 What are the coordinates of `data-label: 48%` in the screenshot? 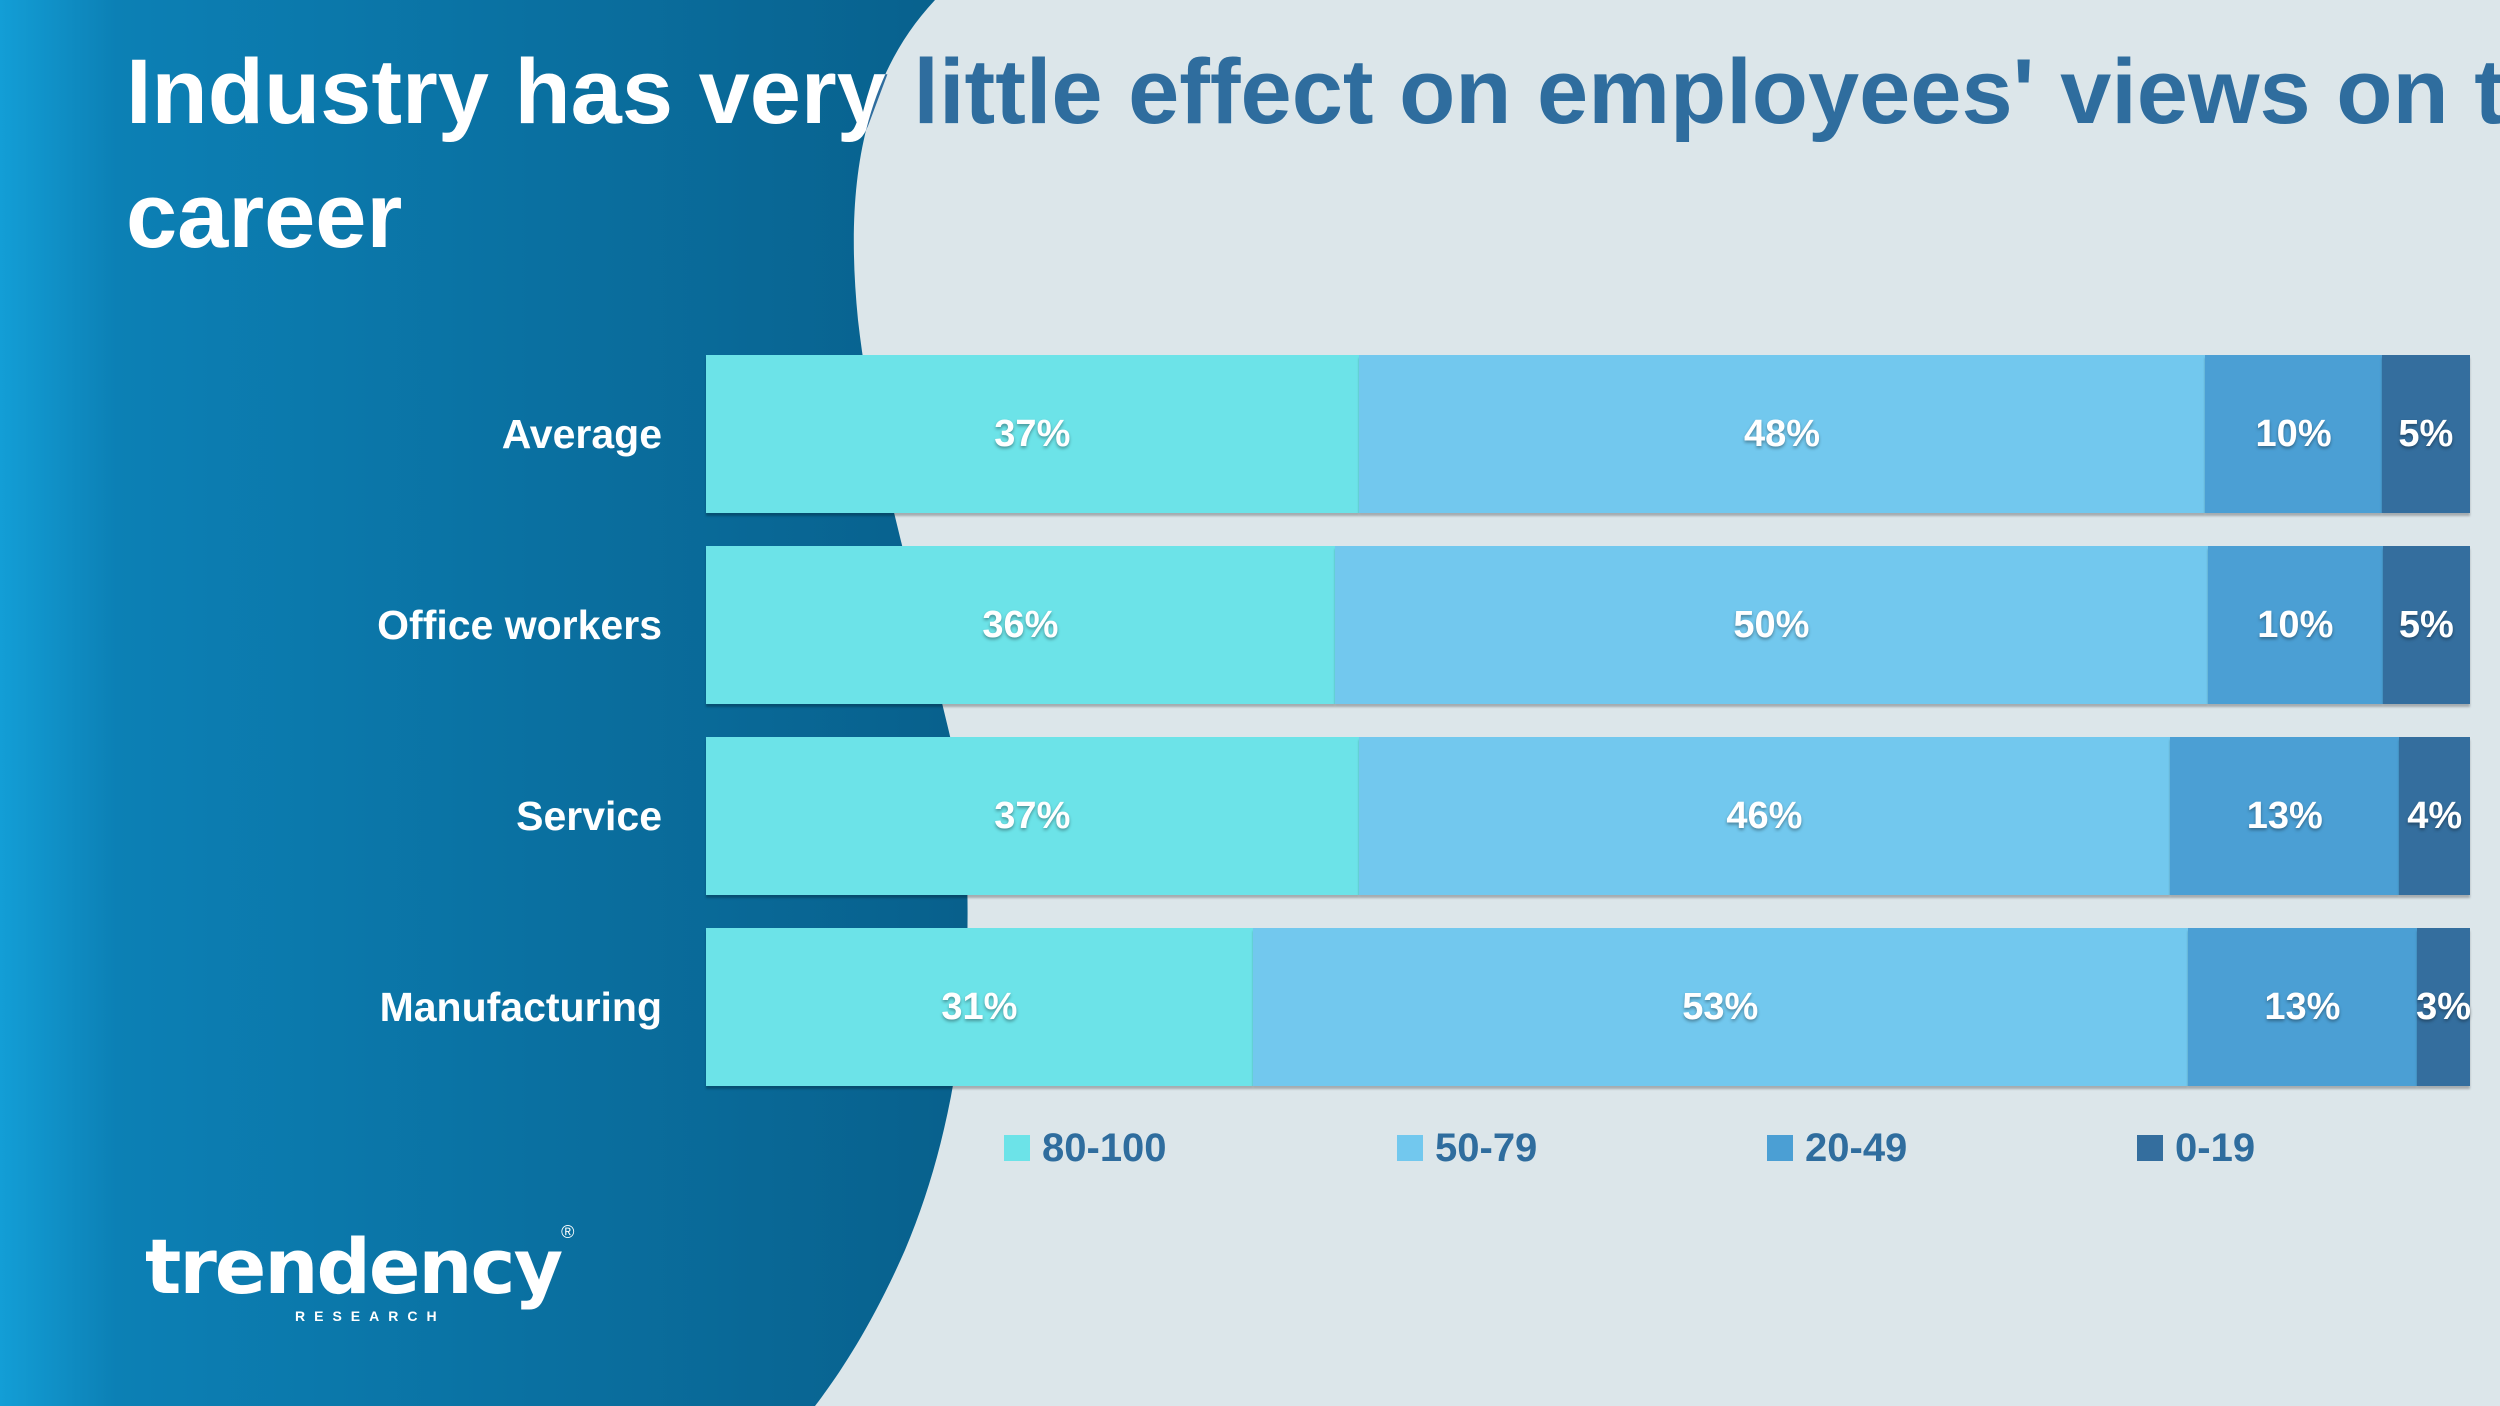 It's located at (1782, 433).